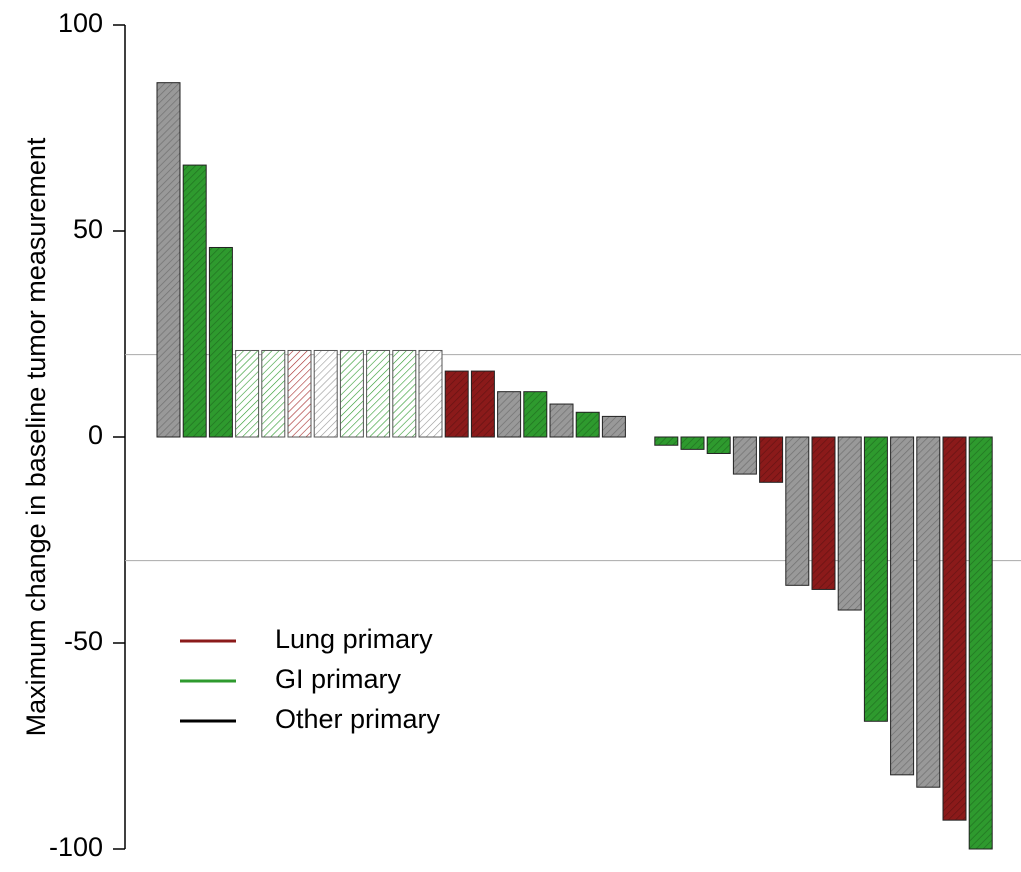 This screenshot has height=872, width=1021. What do you see at coordinates (83, 641) in the screenshot?
I see `y-tick-label: -50` at bounding box center [83, 641].